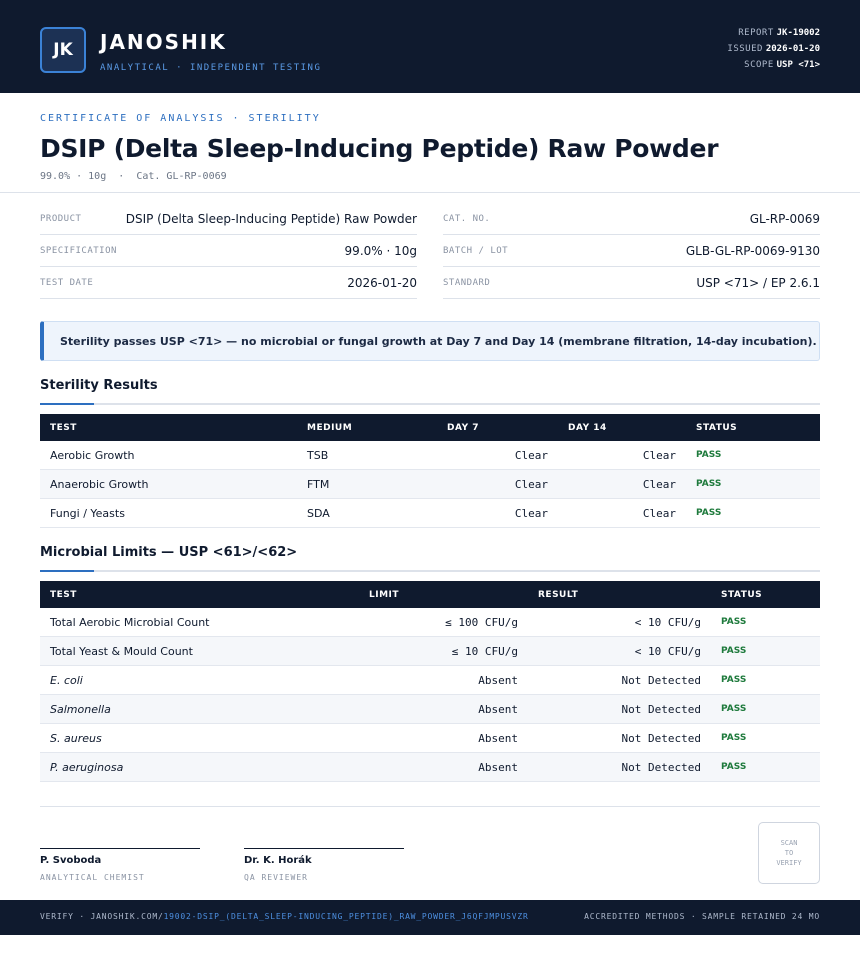 The height and width of the screenshot is (963, 860). I want to click on column-header: RESULT, so click(558, 594).